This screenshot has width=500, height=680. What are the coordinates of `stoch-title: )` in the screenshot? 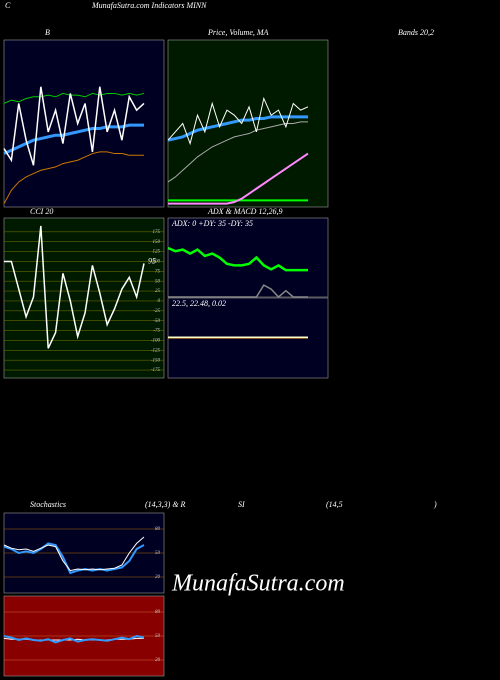 It's located at (435, 504).